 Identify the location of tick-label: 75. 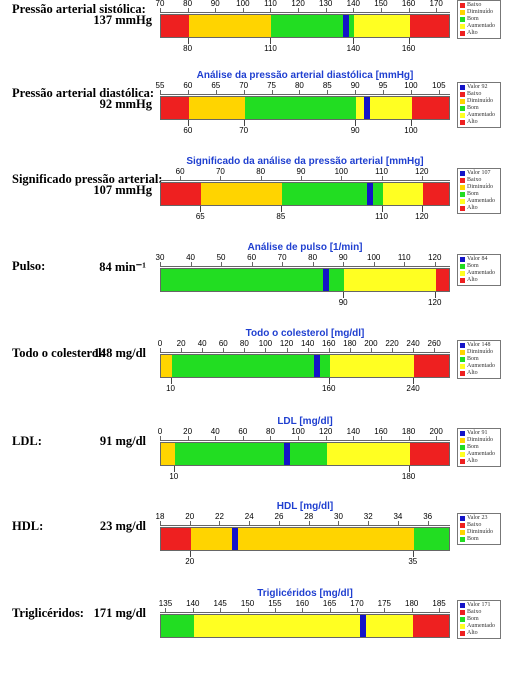
(271, 85).